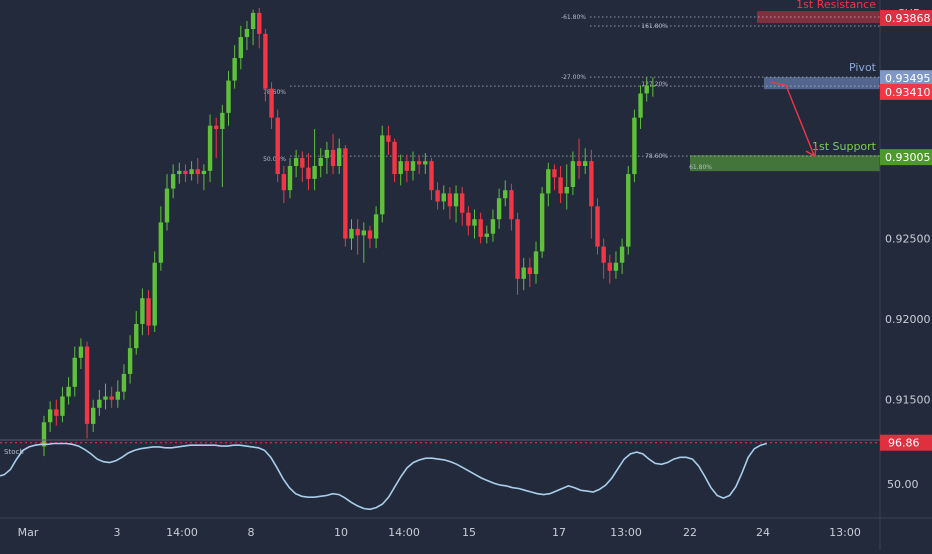 This screenshot has height=554, width=932. What do you see at coordinates (908, 92) in the screenshot?
I see `svg-text: 0.93410` at bounding box center [908, 92].